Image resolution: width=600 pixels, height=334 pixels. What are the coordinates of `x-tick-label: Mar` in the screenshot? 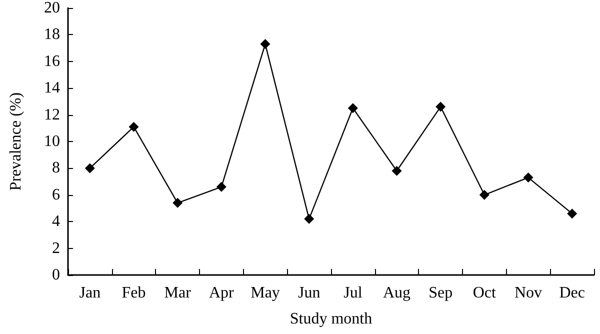 It's located at (178, 293).